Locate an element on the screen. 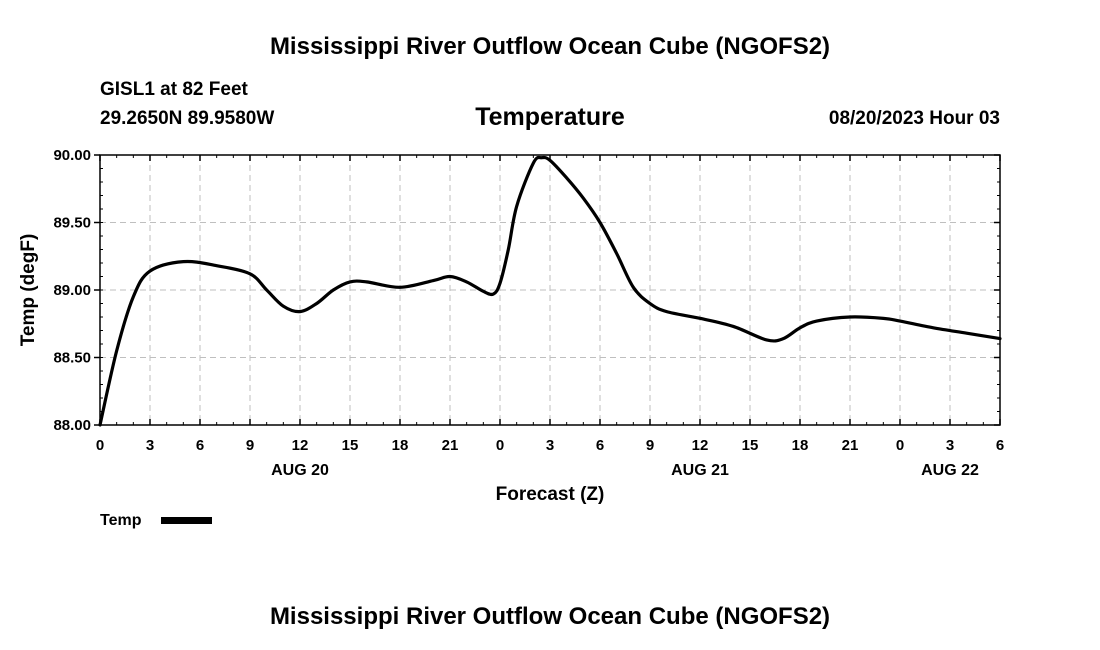 This screenshot has width=1100, height=650. date-label: AUG 21 is located at coordinates (700, 470).